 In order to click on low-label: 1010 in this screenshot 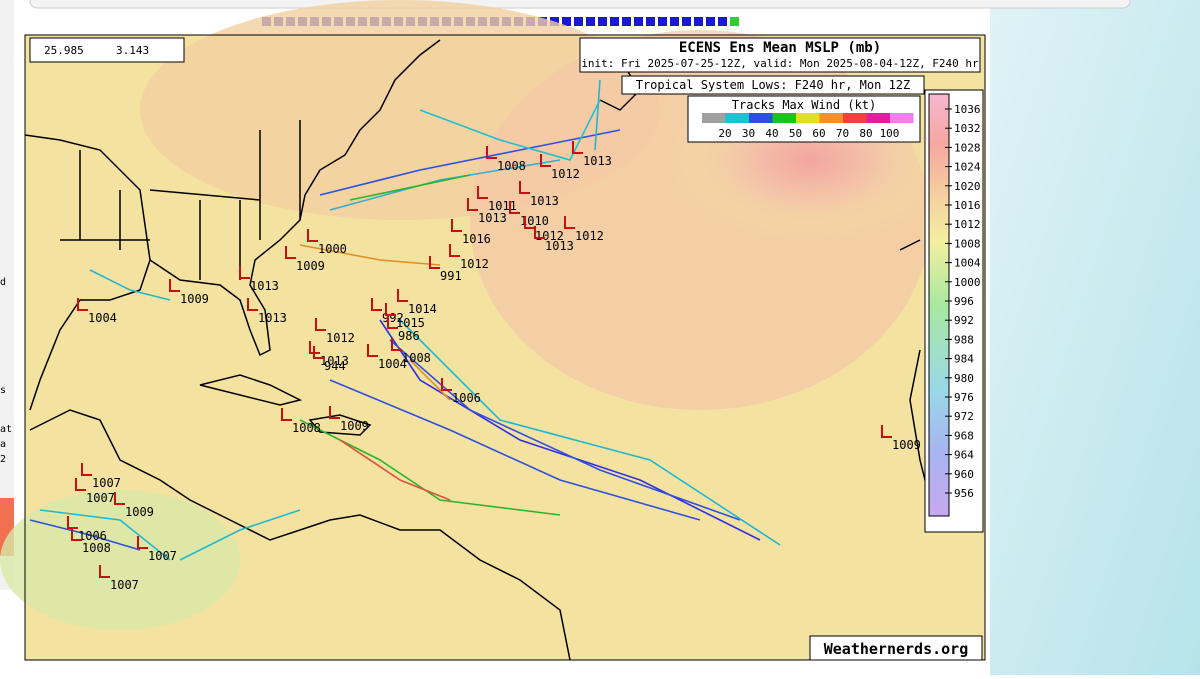, I will do `click(534, 221)`.